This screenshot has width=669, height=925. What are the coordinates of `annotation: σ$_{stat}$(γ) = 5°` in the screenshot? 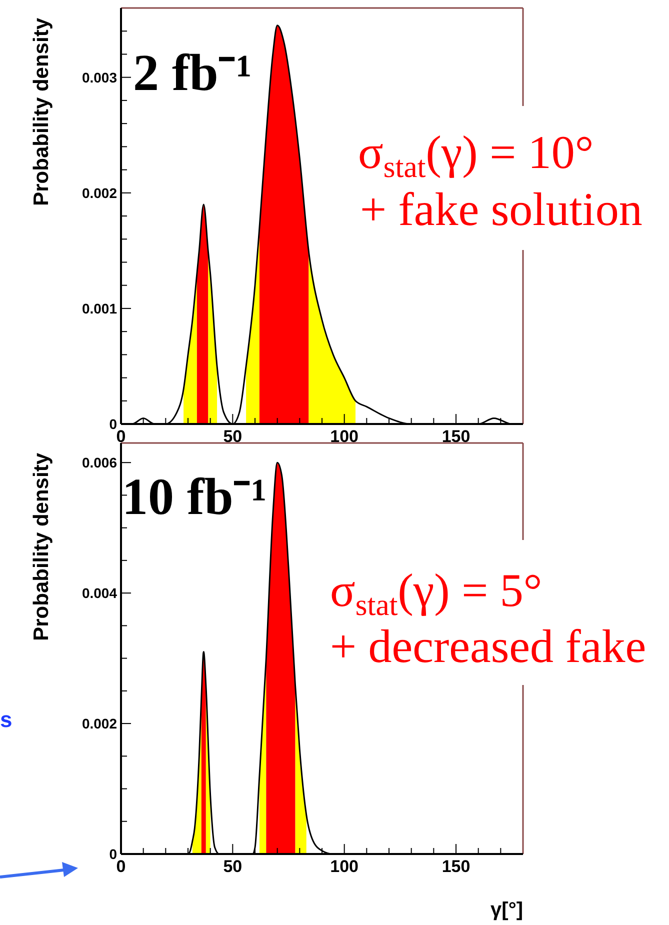 It's located at (436, 593).